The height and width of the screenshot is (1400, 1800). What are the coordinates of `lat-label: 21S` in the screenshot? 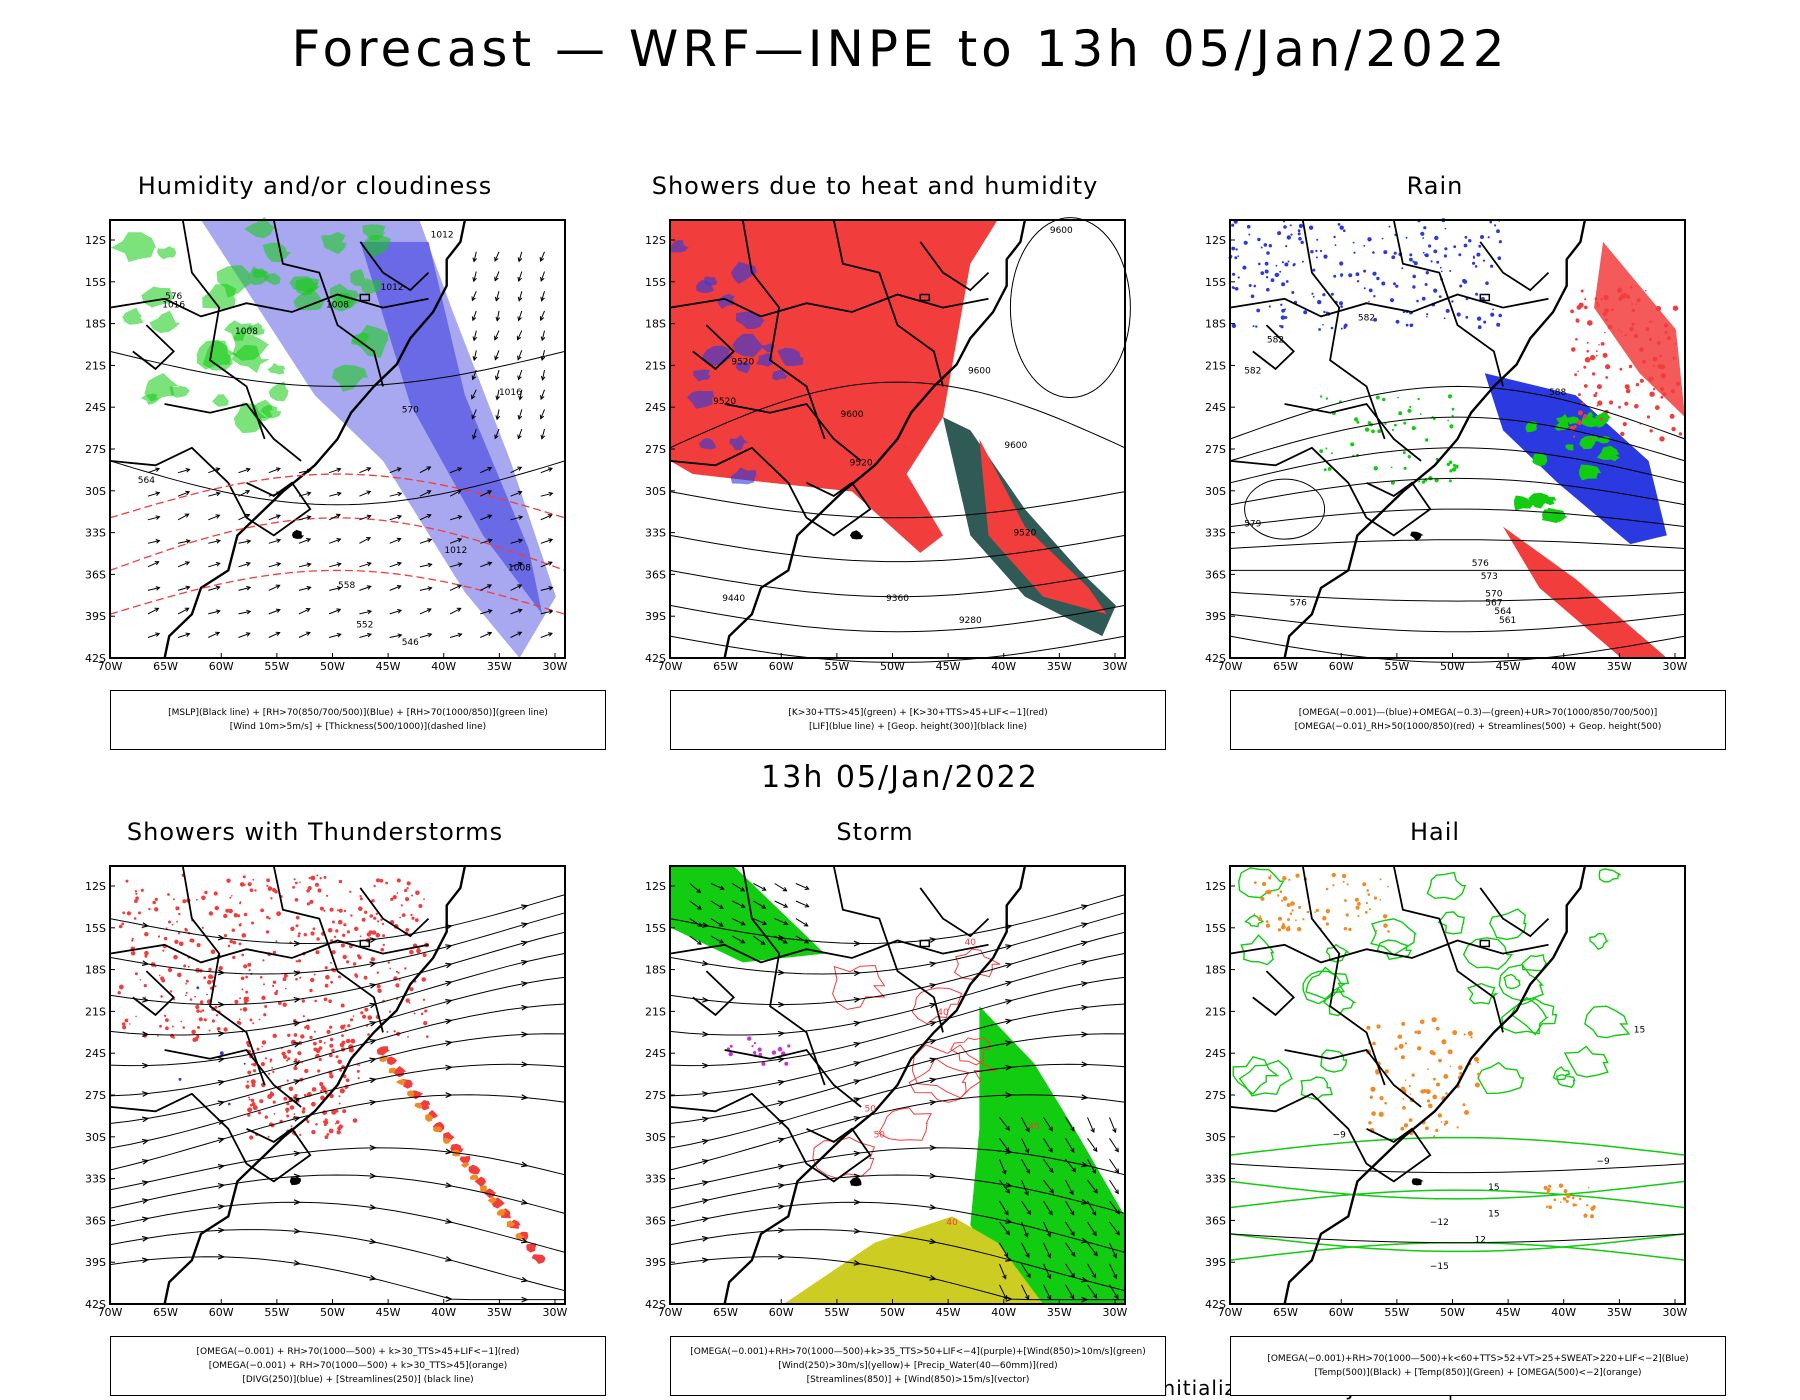 It's located at (95, 365).